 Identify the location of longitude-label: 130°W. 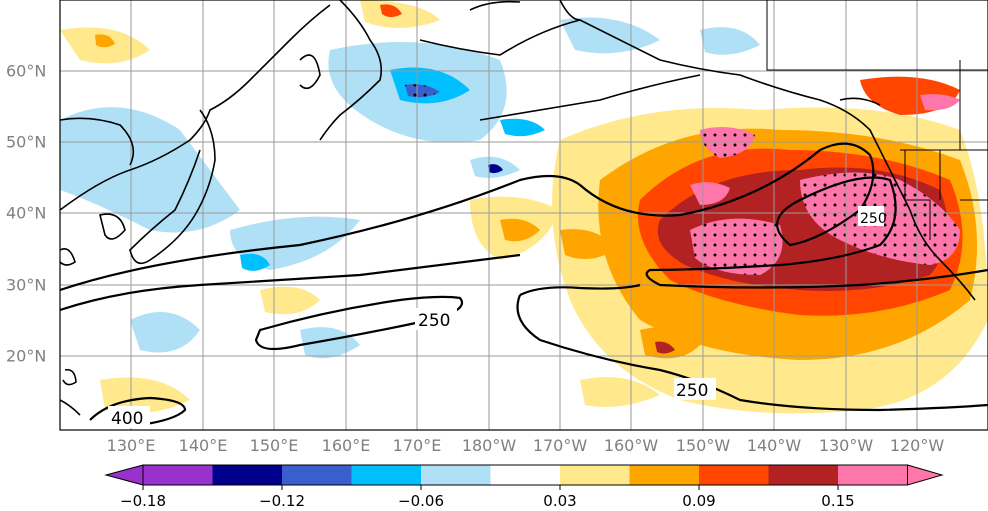
(846, 445).